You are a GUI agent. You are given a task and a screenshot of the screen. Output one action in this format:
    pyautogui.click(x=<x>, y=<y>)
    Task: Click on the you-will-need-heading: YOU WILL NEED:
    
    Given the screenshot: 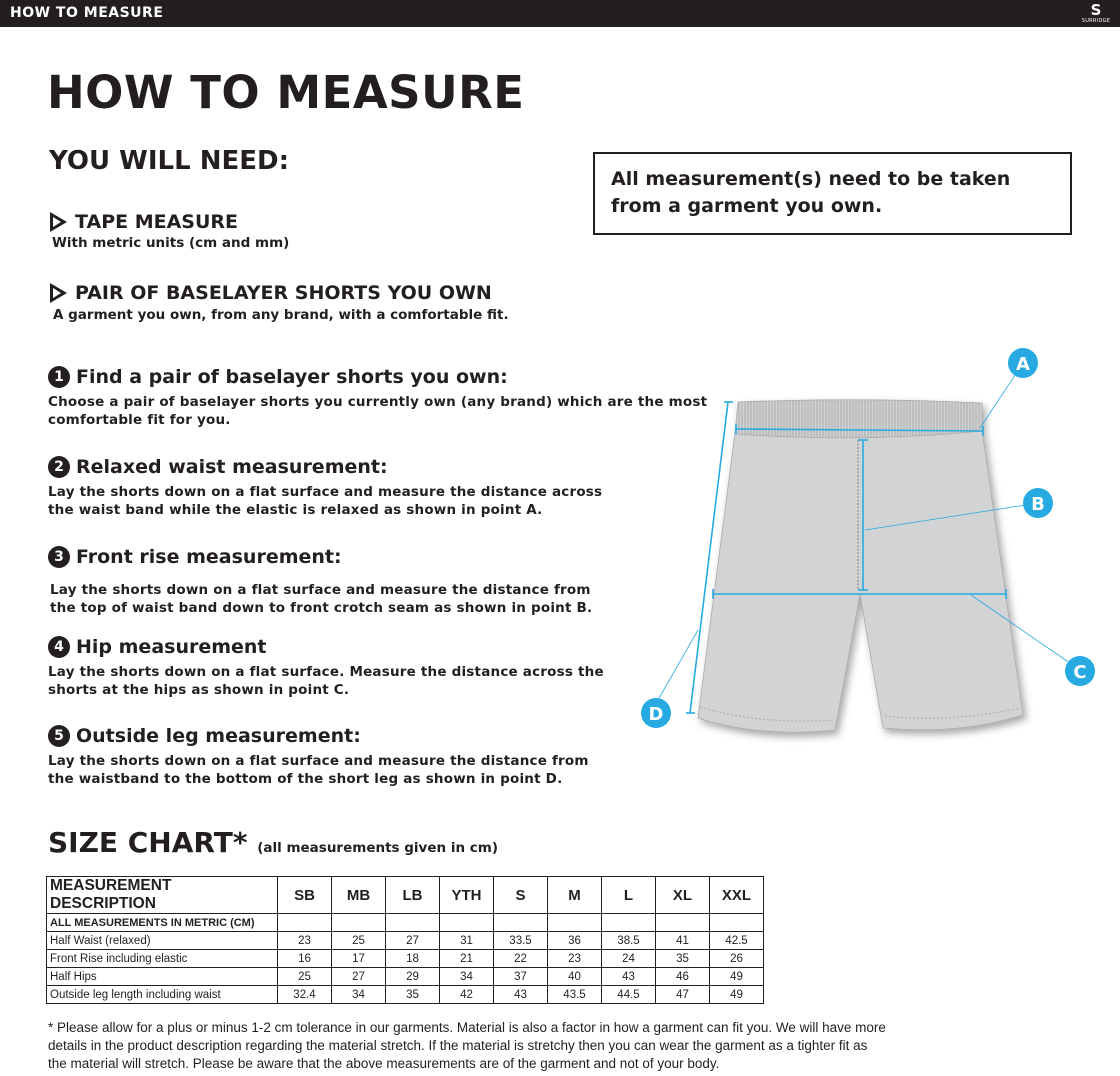 What is the action you would take?
    pyautogui.click(x=169, y=161)
    